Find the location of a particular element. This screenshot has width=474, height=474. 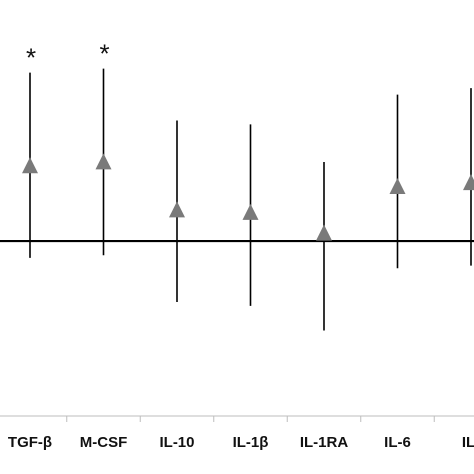

x-tick-label-3: IL-1β is located at coordinates (251, 442).